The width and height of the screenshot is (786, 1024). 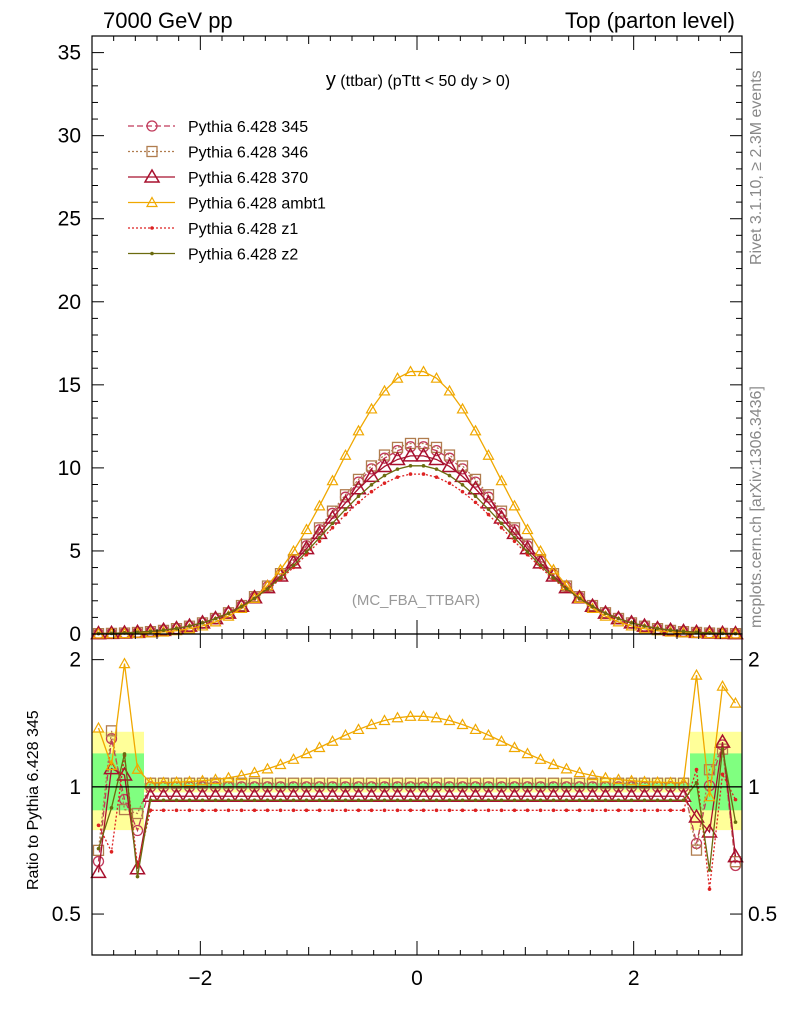 What do you see at coordinates (200, 978) in the screenshot?
I see `x-tick-label: −2` at bounding box center [200, 978].